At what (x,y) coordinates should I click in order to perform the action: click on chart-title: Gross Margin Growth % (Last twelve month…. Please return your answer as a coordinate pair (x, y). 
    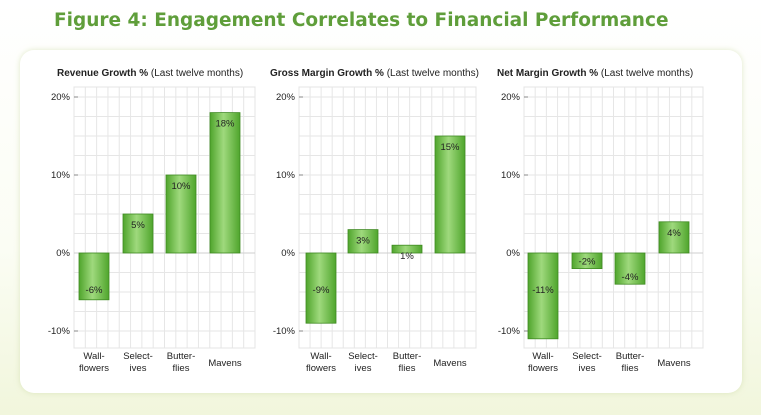
    Looking at the image, I should click on (374, 73).